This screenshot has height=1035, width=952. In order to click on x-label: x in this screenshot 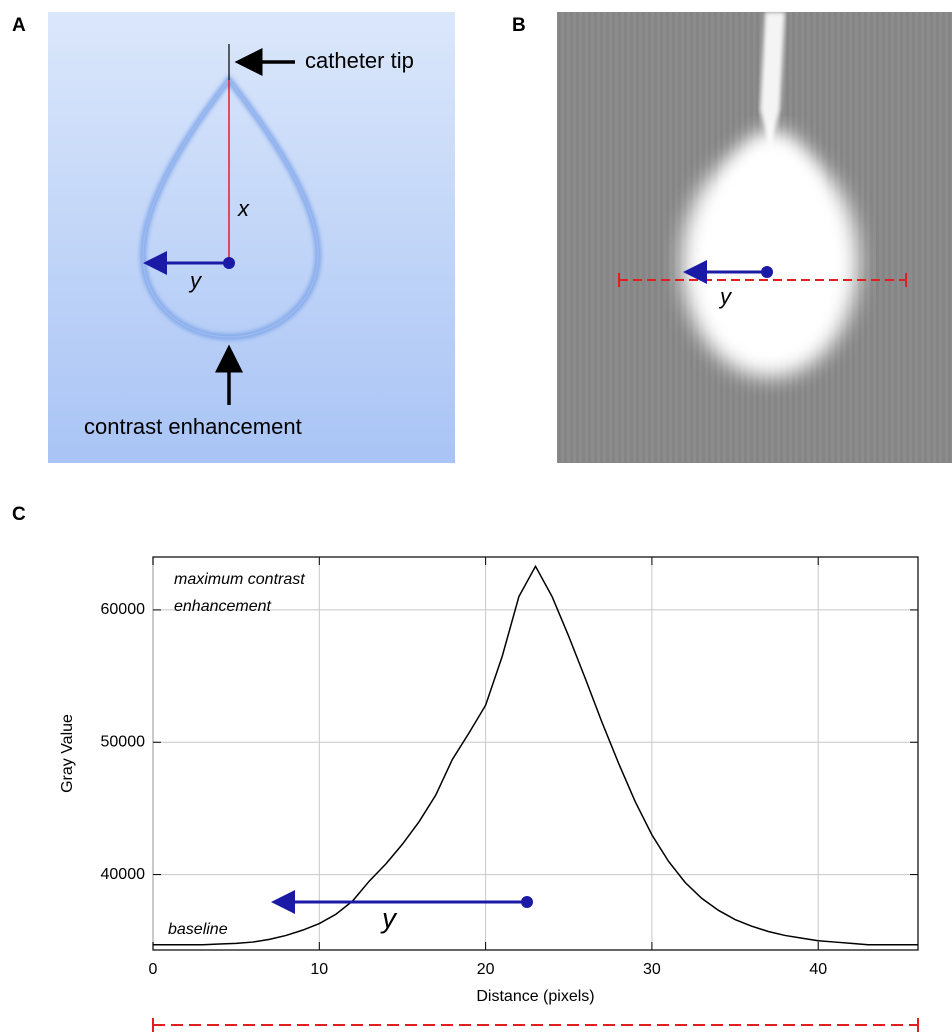, I will do `click(243, 208)`.